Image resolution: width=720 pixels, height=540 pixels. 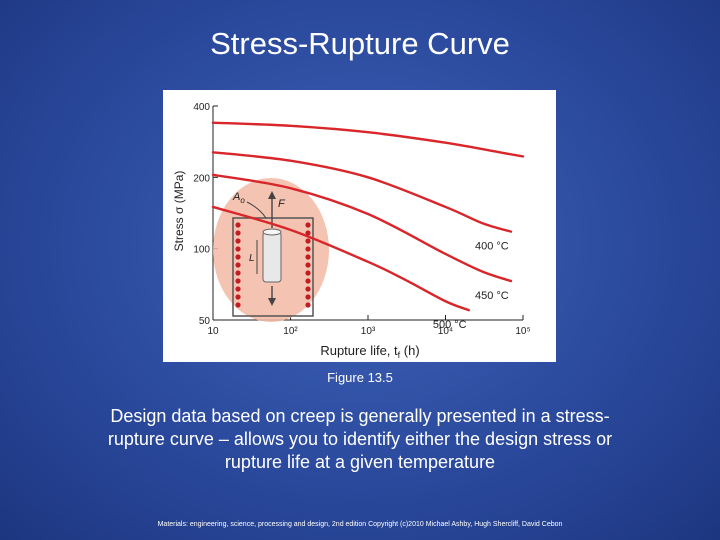 I want to click on specimen, so click(x=272, y=257).